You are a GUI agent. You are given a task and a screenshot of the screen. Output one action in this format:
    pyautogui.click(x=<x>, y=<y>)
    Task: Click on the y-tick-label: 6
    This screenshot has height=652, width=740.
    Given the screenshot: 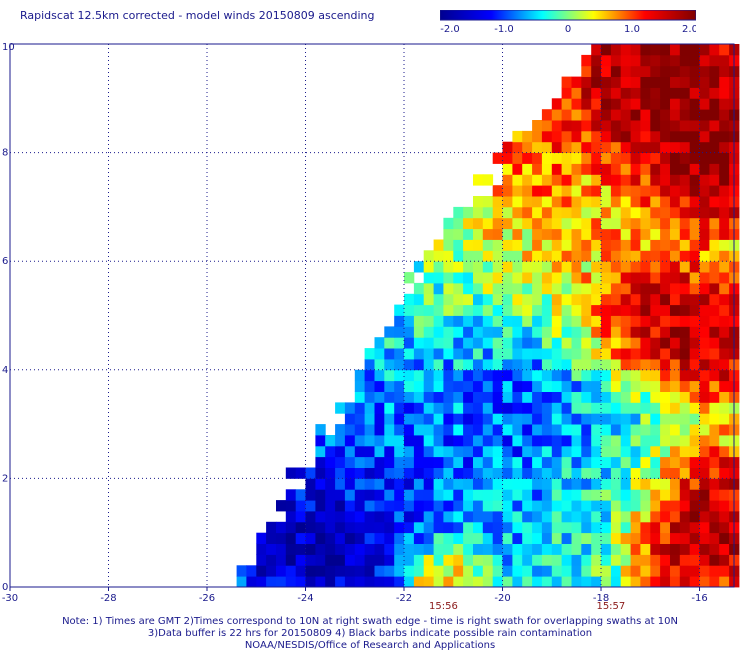 What is the action you would take?
    pyautogui.click(x=5, y=261)
    